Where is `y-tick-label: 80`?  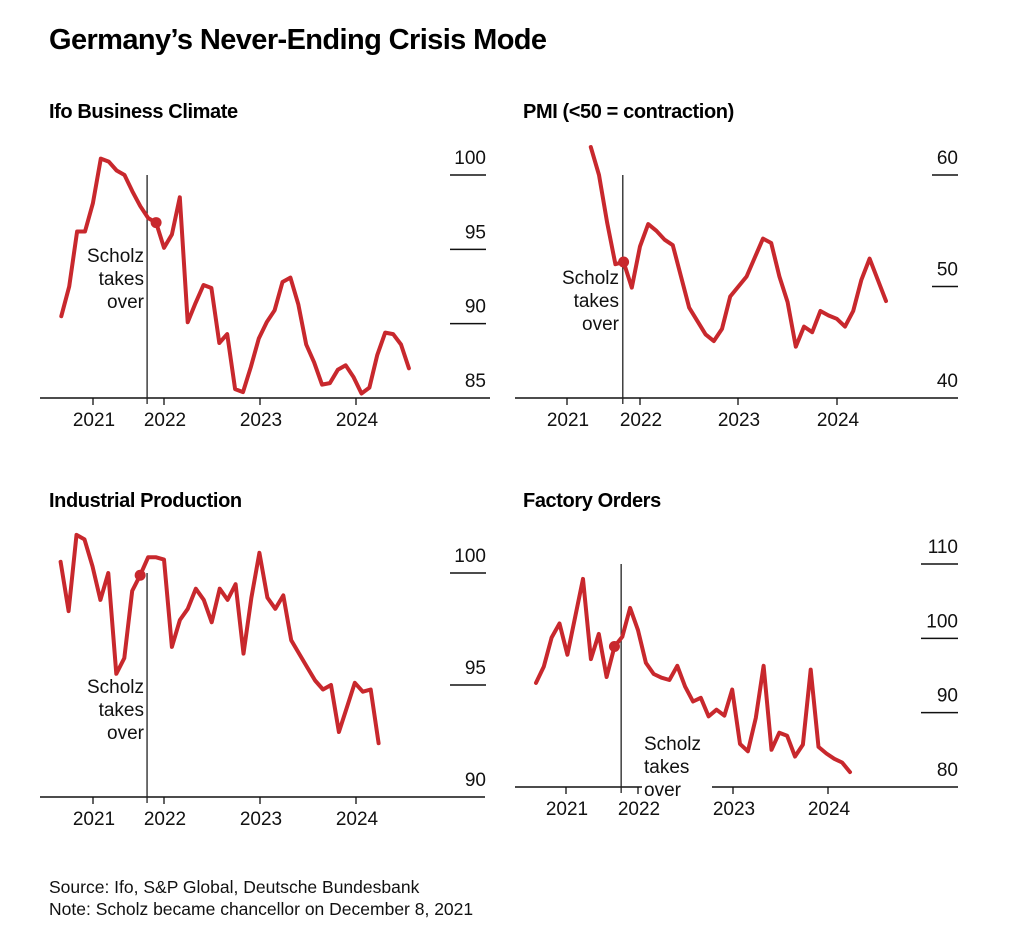 y-tick-label: 80 is located at coordinates (947, 770).